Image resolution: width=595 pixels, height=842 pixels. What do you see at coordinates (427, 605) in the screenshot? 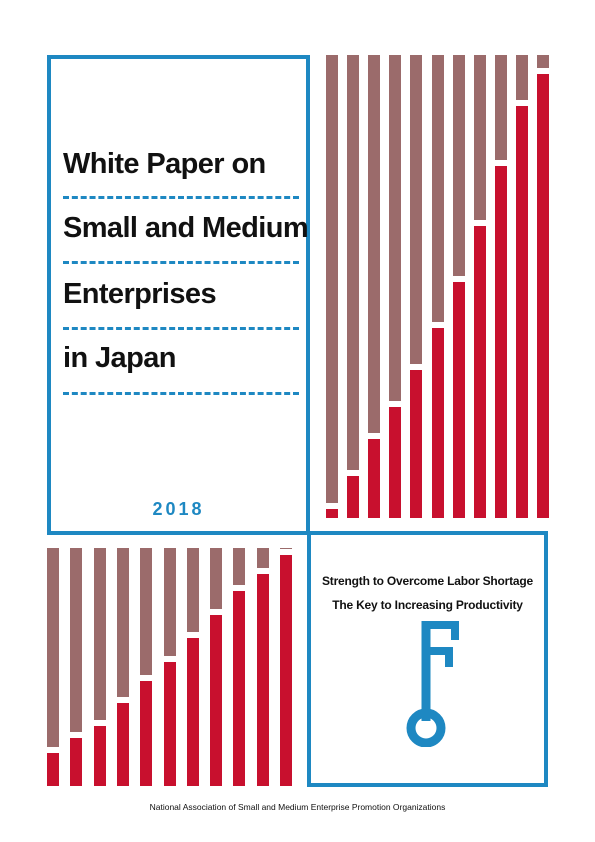
I see `tagline-line-2: The Key to Increasing Productivity` at bounding box center [427, 605].